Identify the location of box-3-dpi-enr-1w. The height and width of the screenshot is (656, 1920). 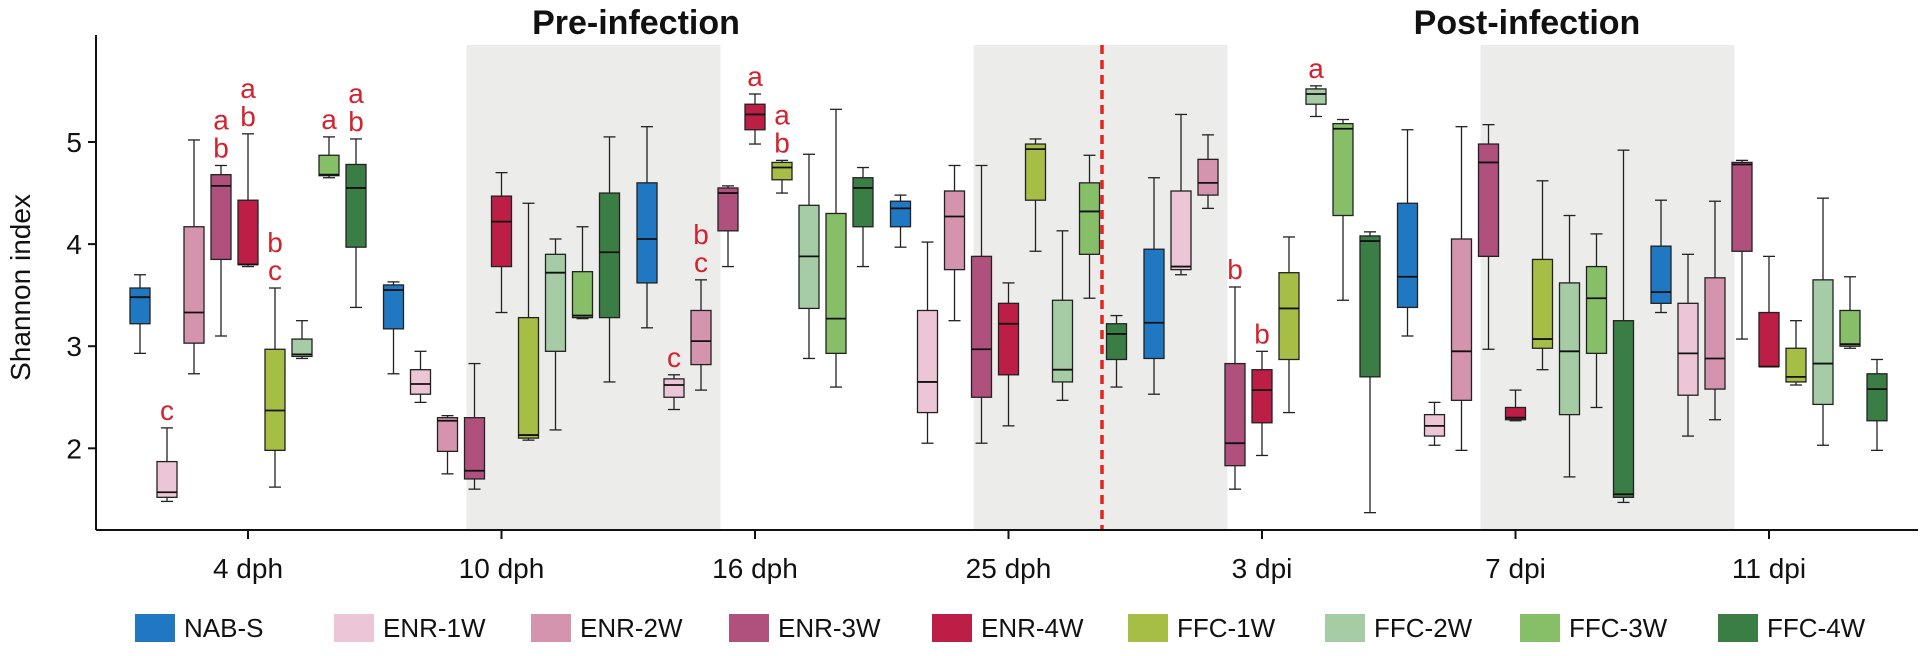
(1181, 194).